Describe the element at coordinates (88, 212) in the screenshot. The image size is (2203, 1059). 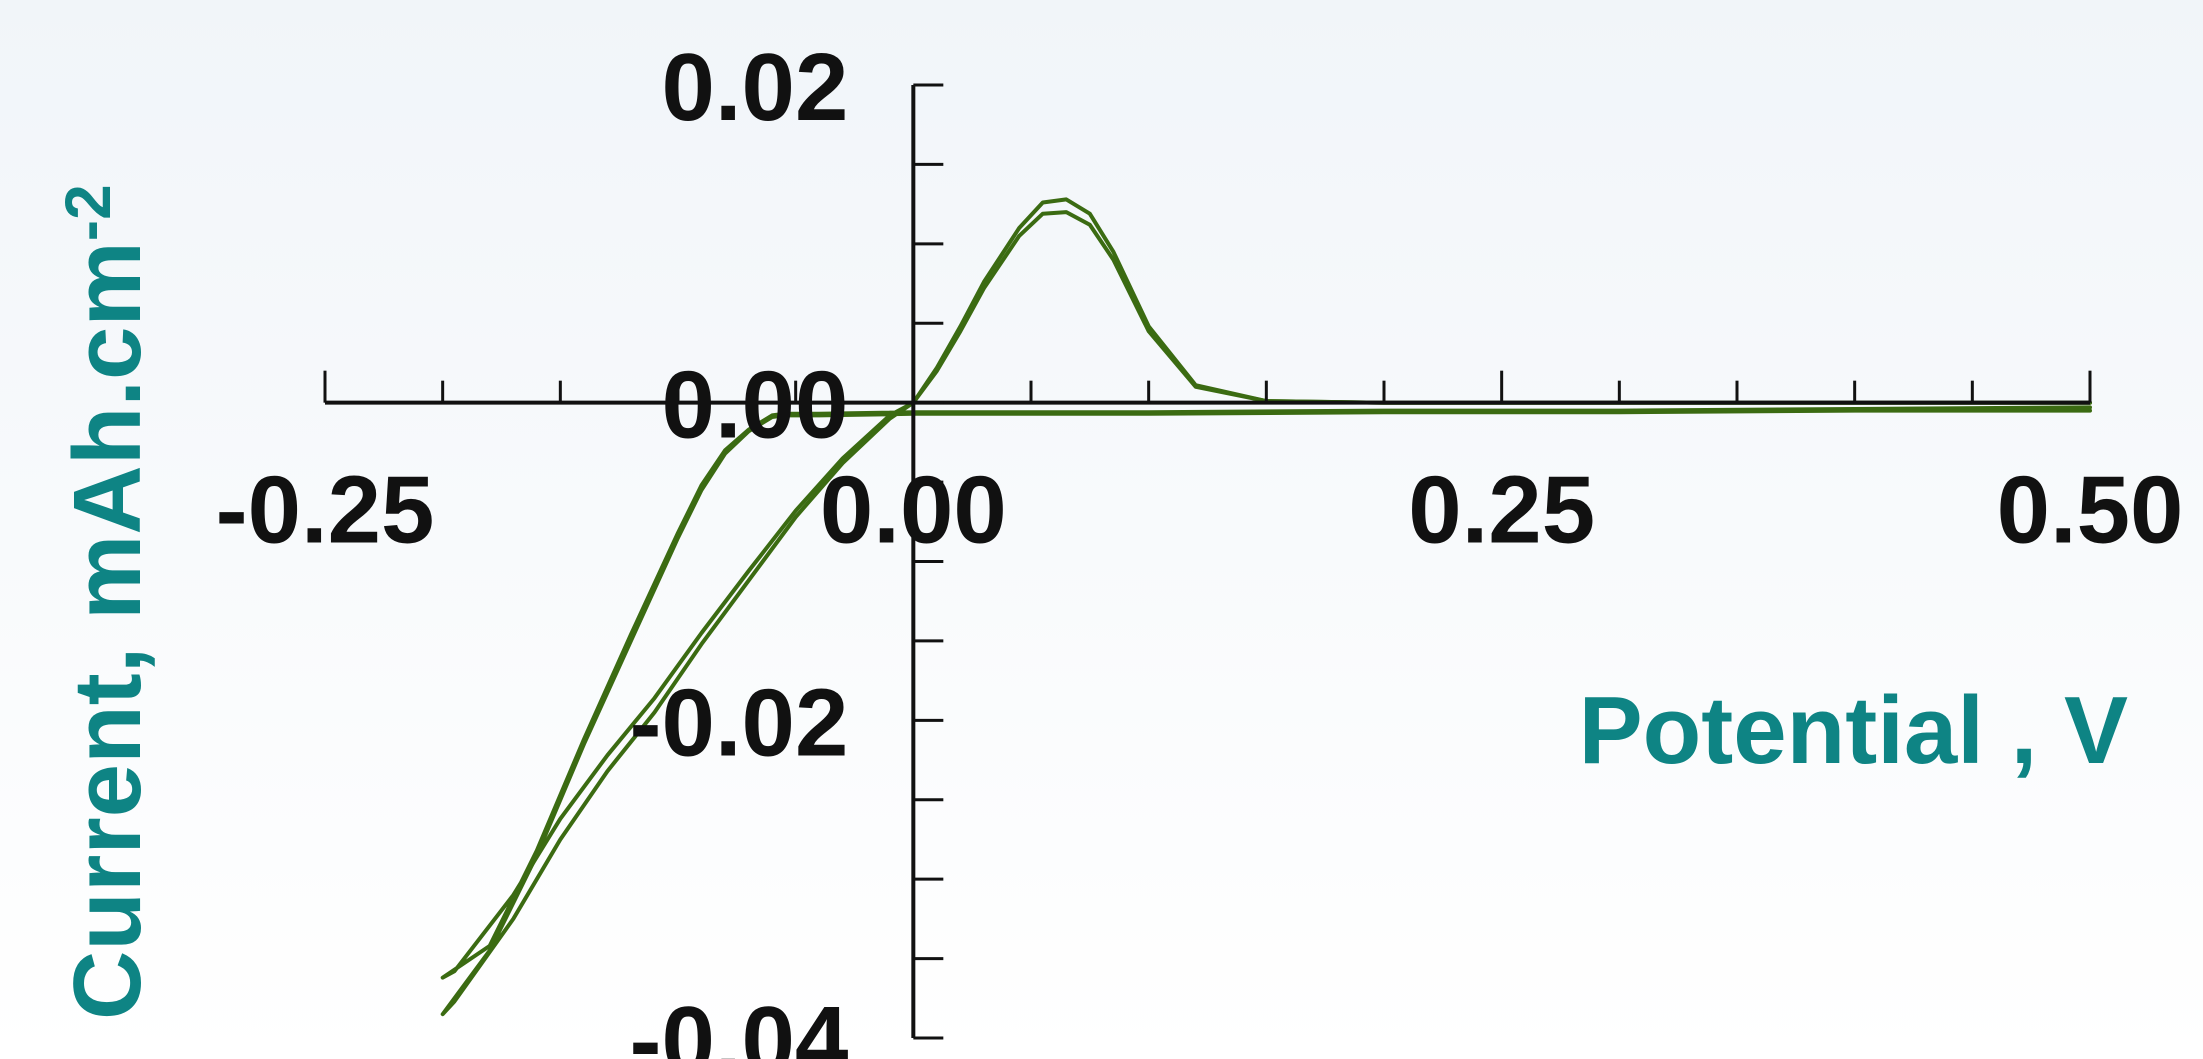
I see `y-axis-title-superscript: -2` at that location.